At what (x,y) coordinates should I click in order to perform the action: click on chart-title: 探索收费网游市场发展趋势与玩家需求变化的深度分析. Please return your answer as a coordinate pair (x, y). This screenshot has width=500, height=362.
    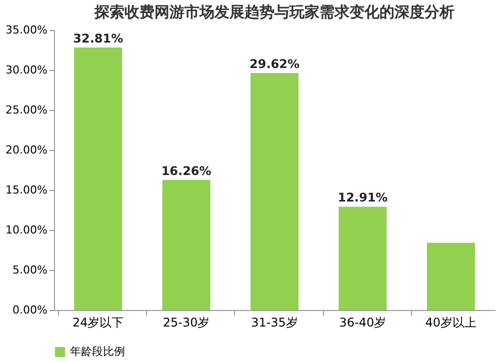
    Looking at the image, I should click on (274, 12).